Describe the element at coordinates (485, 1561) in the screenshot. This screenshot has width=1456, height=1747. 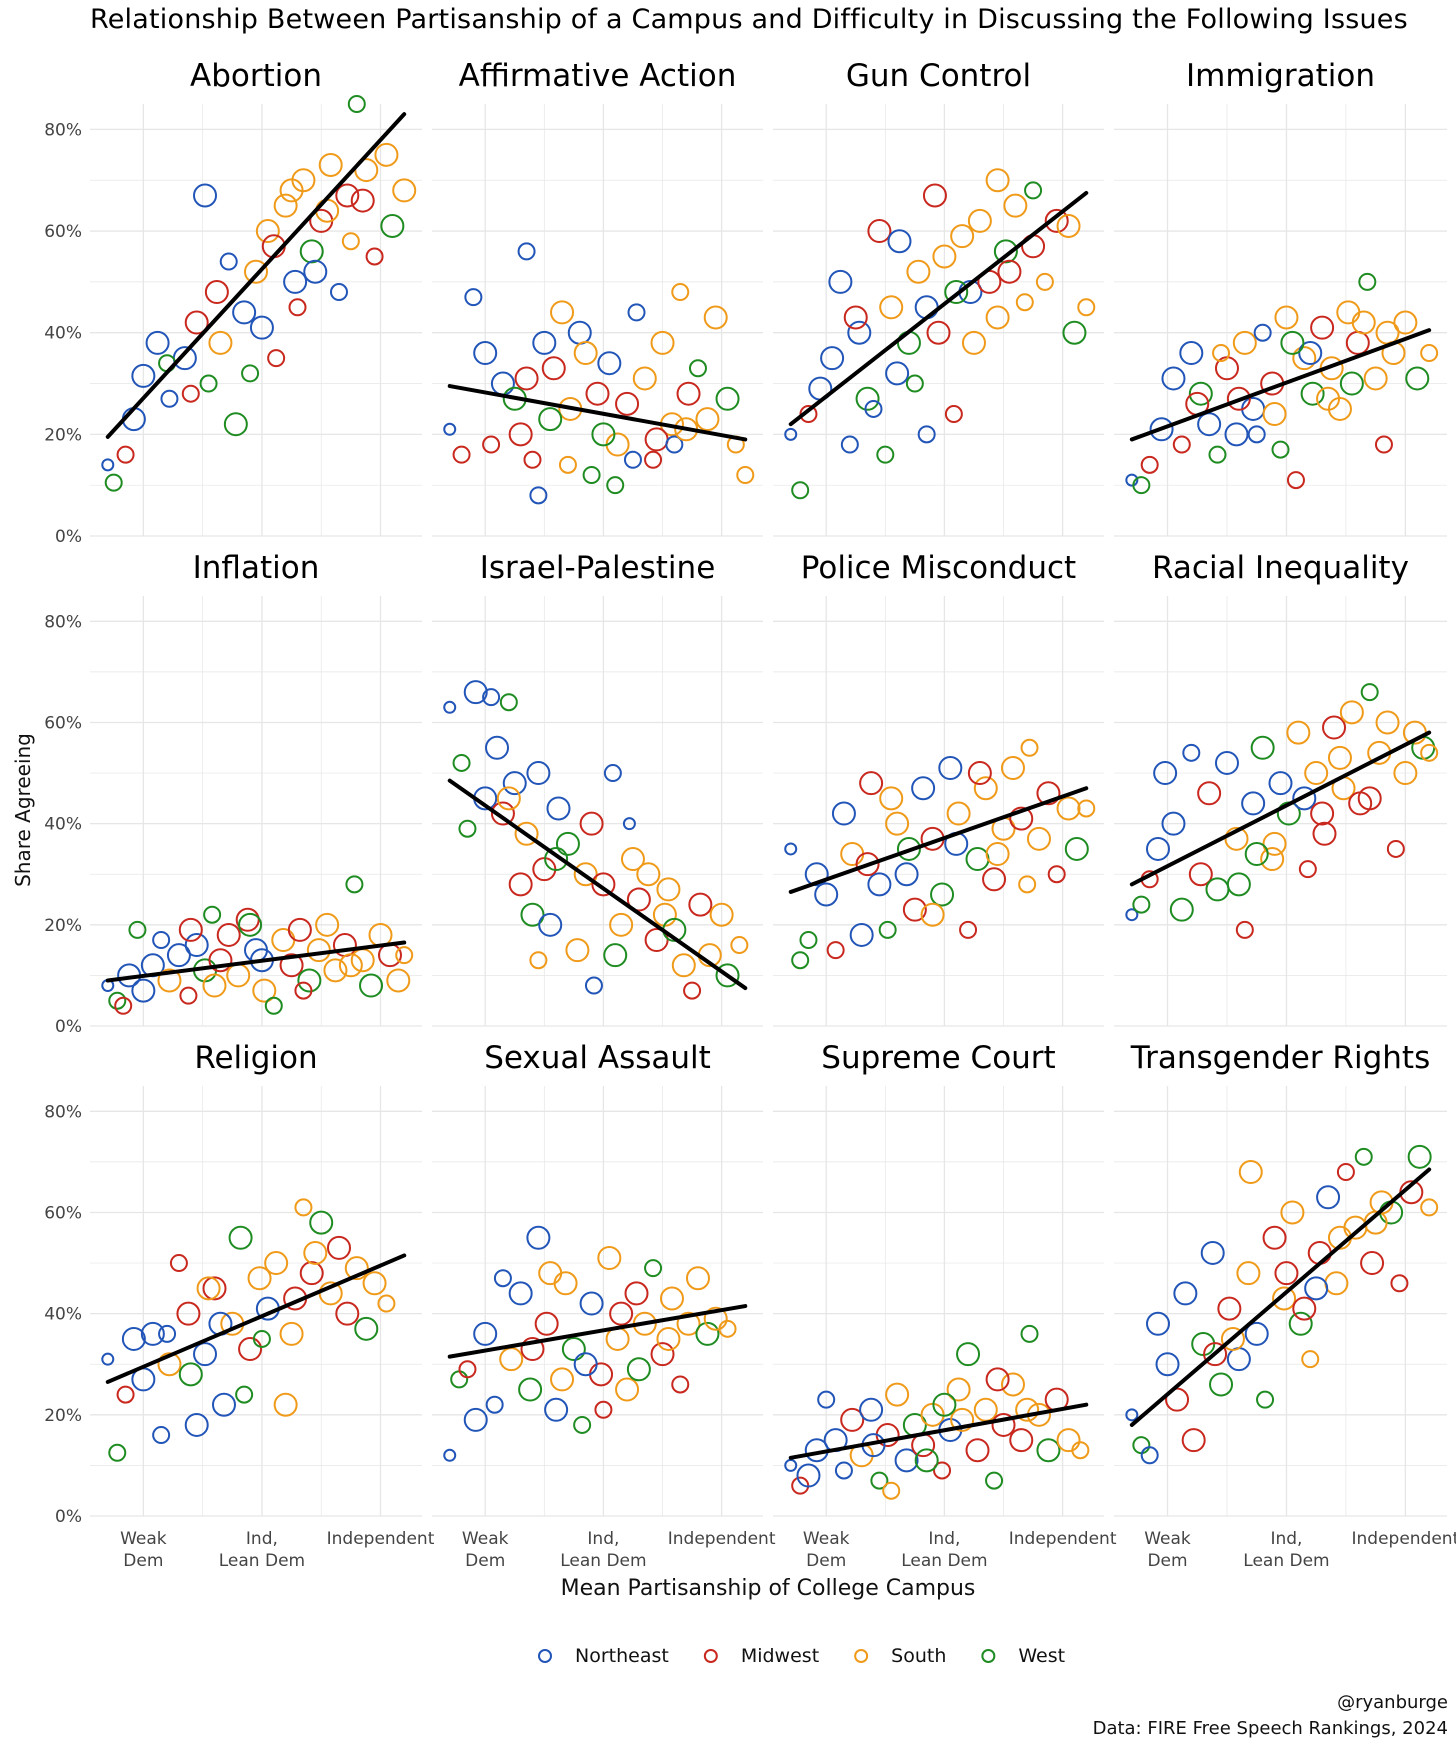
I see `x-tick-label: Dem` at that location.